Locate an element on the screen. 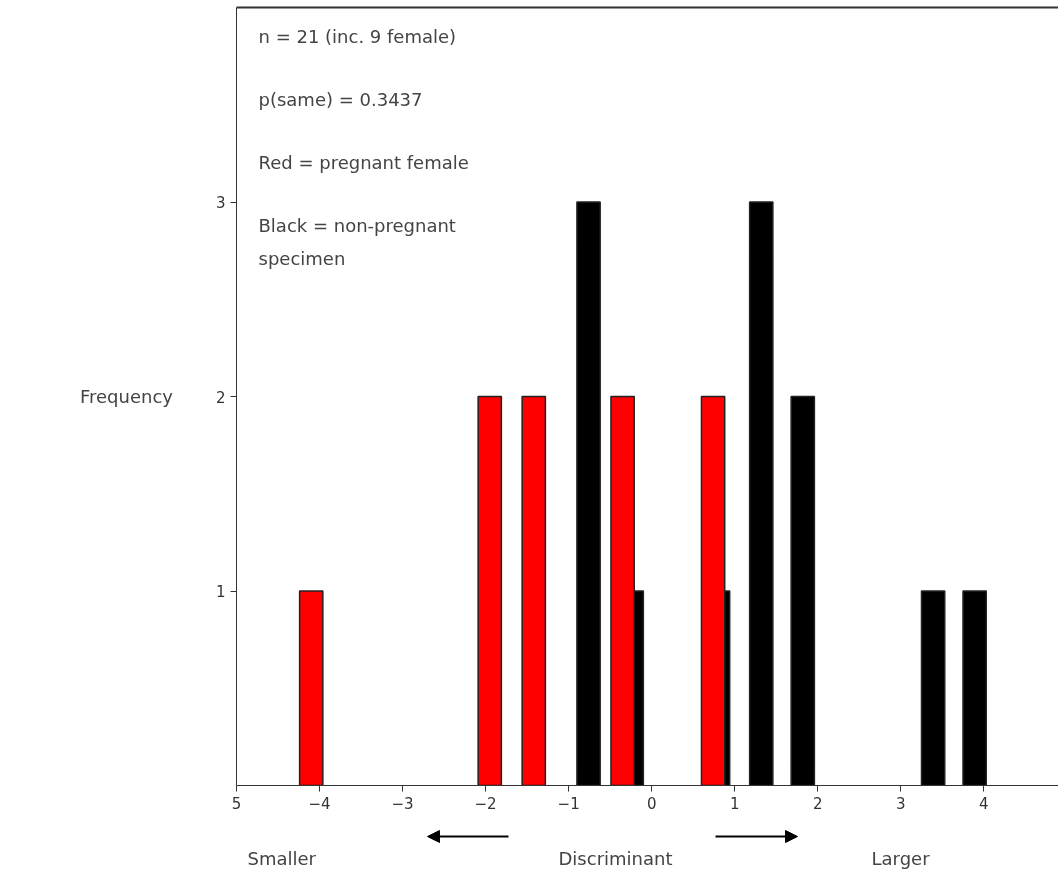 This screenshot has width=1058, height=874. annotation: Red = pregnant female is located at coordinates (363, 162).